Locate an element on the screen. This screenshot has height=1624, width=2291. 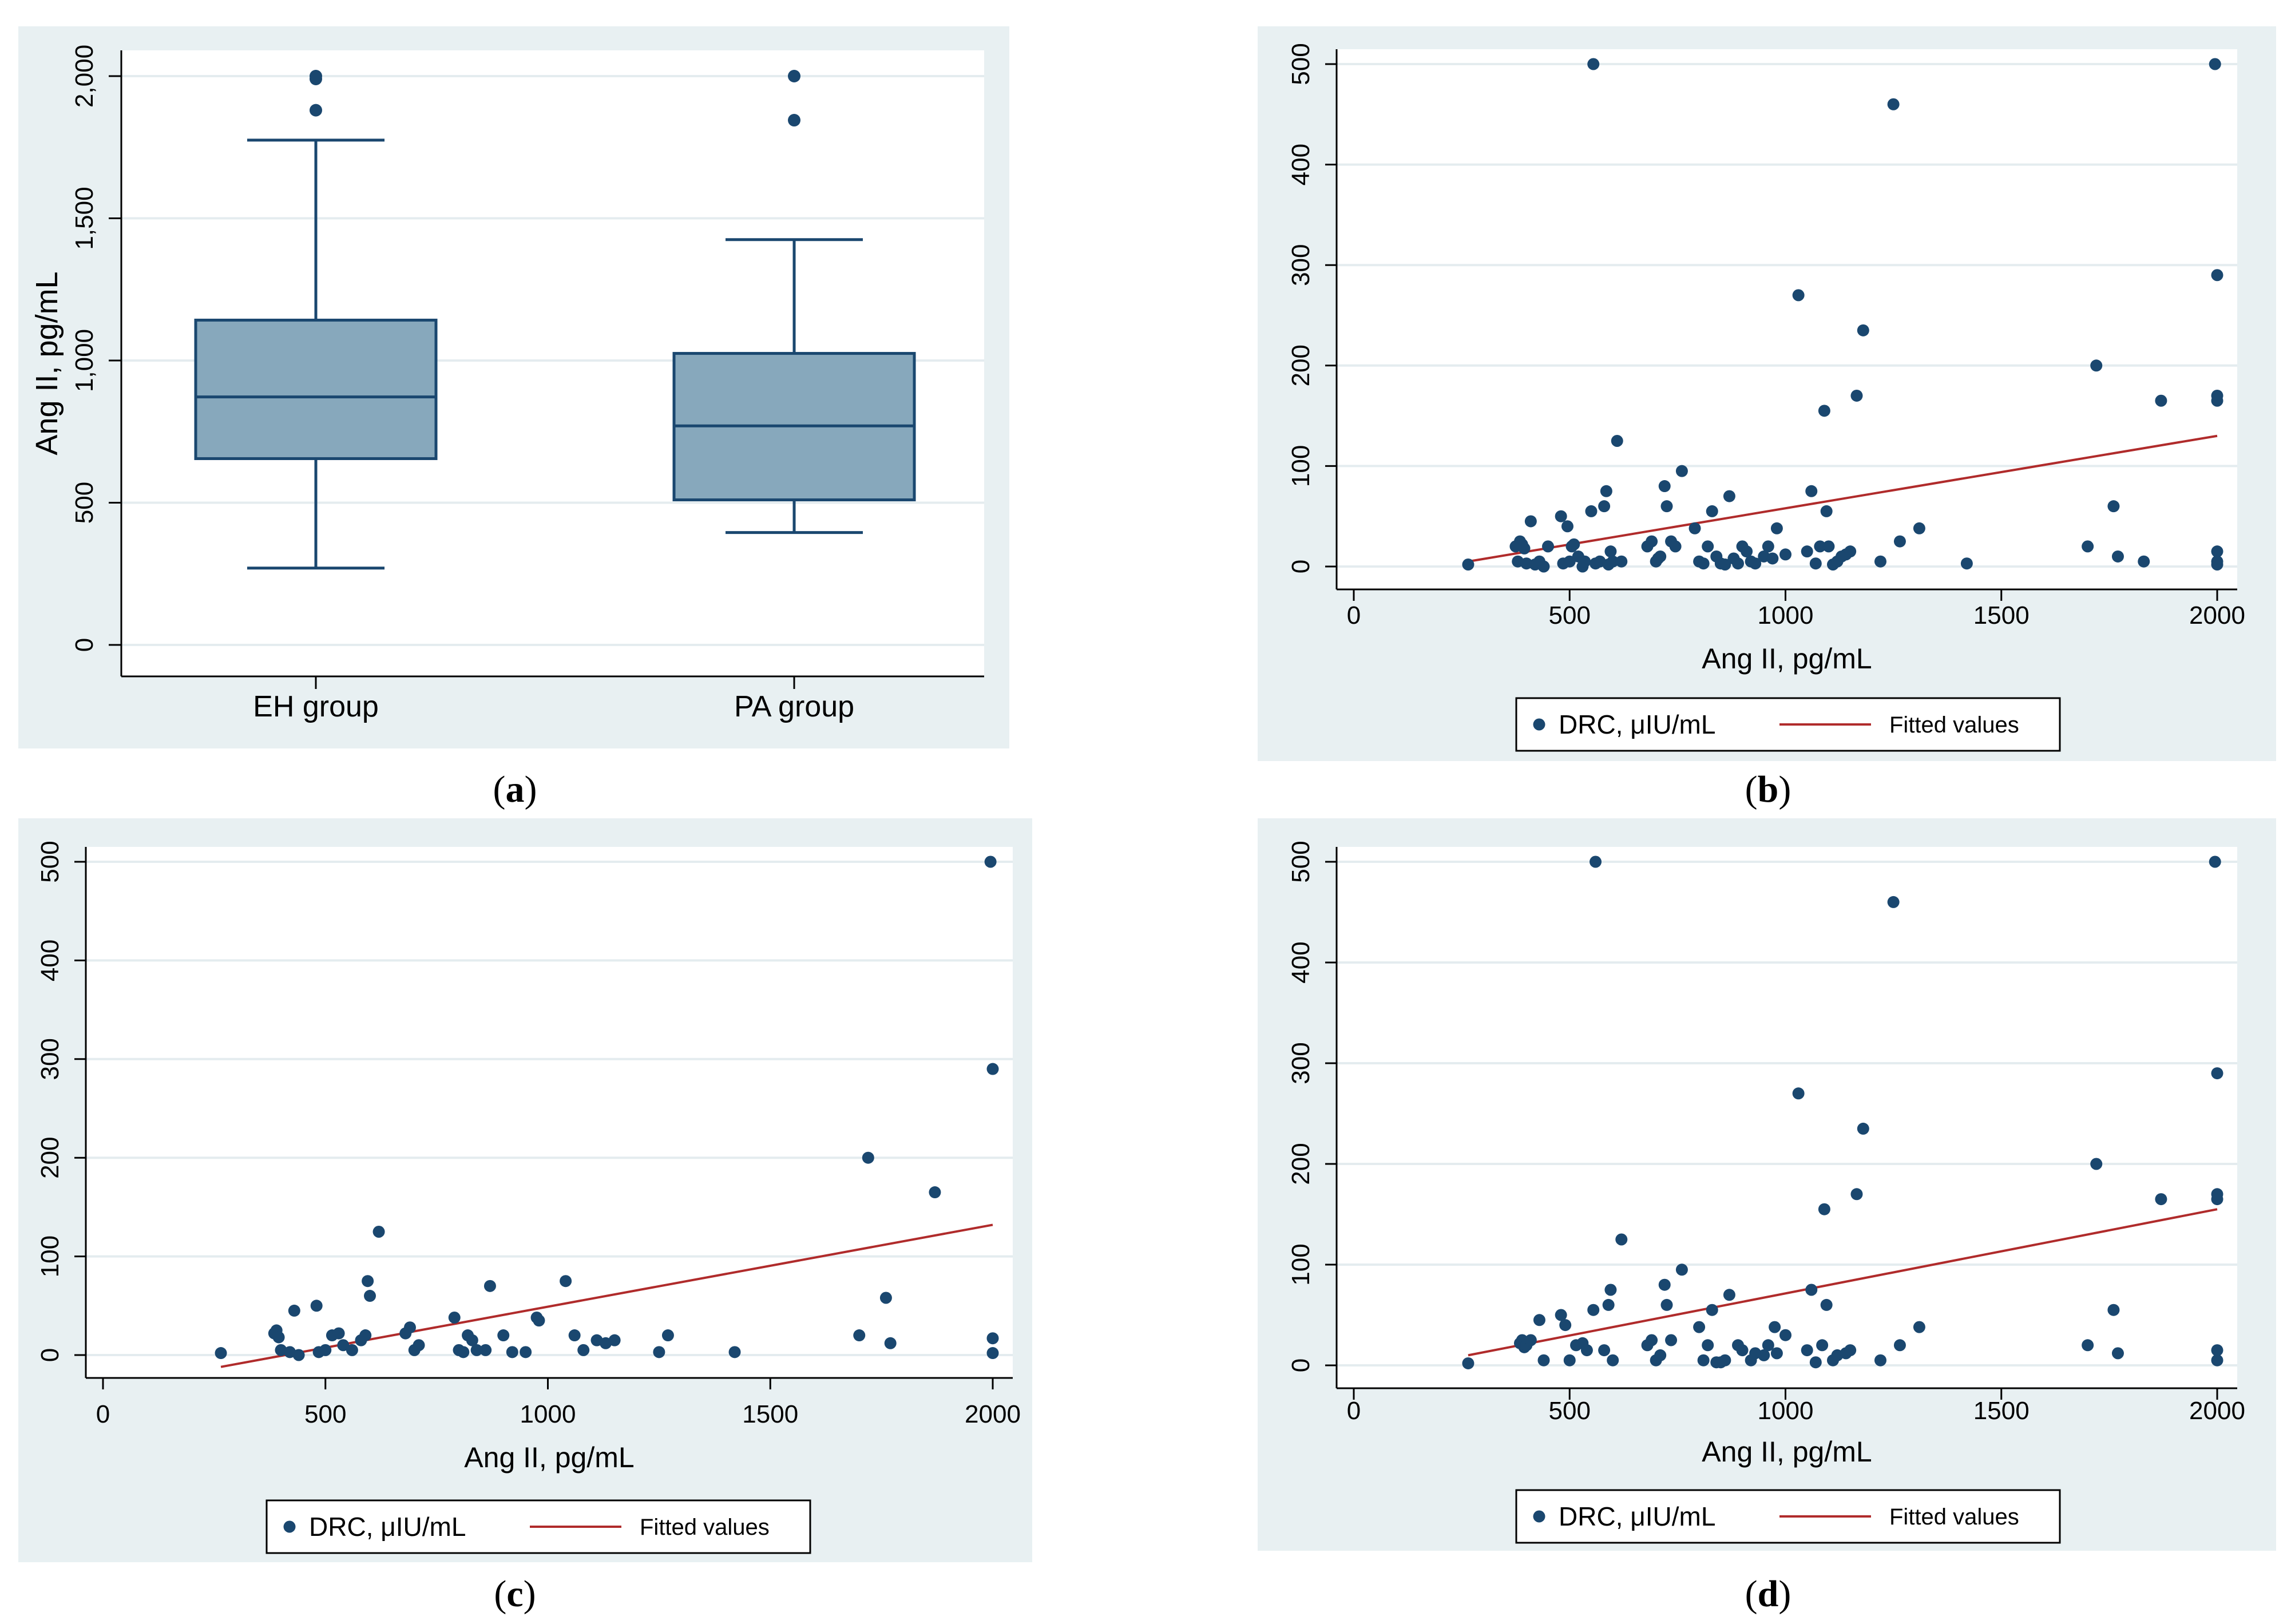
ytick-label-b: 300 is located at coordinates (1301, 265).